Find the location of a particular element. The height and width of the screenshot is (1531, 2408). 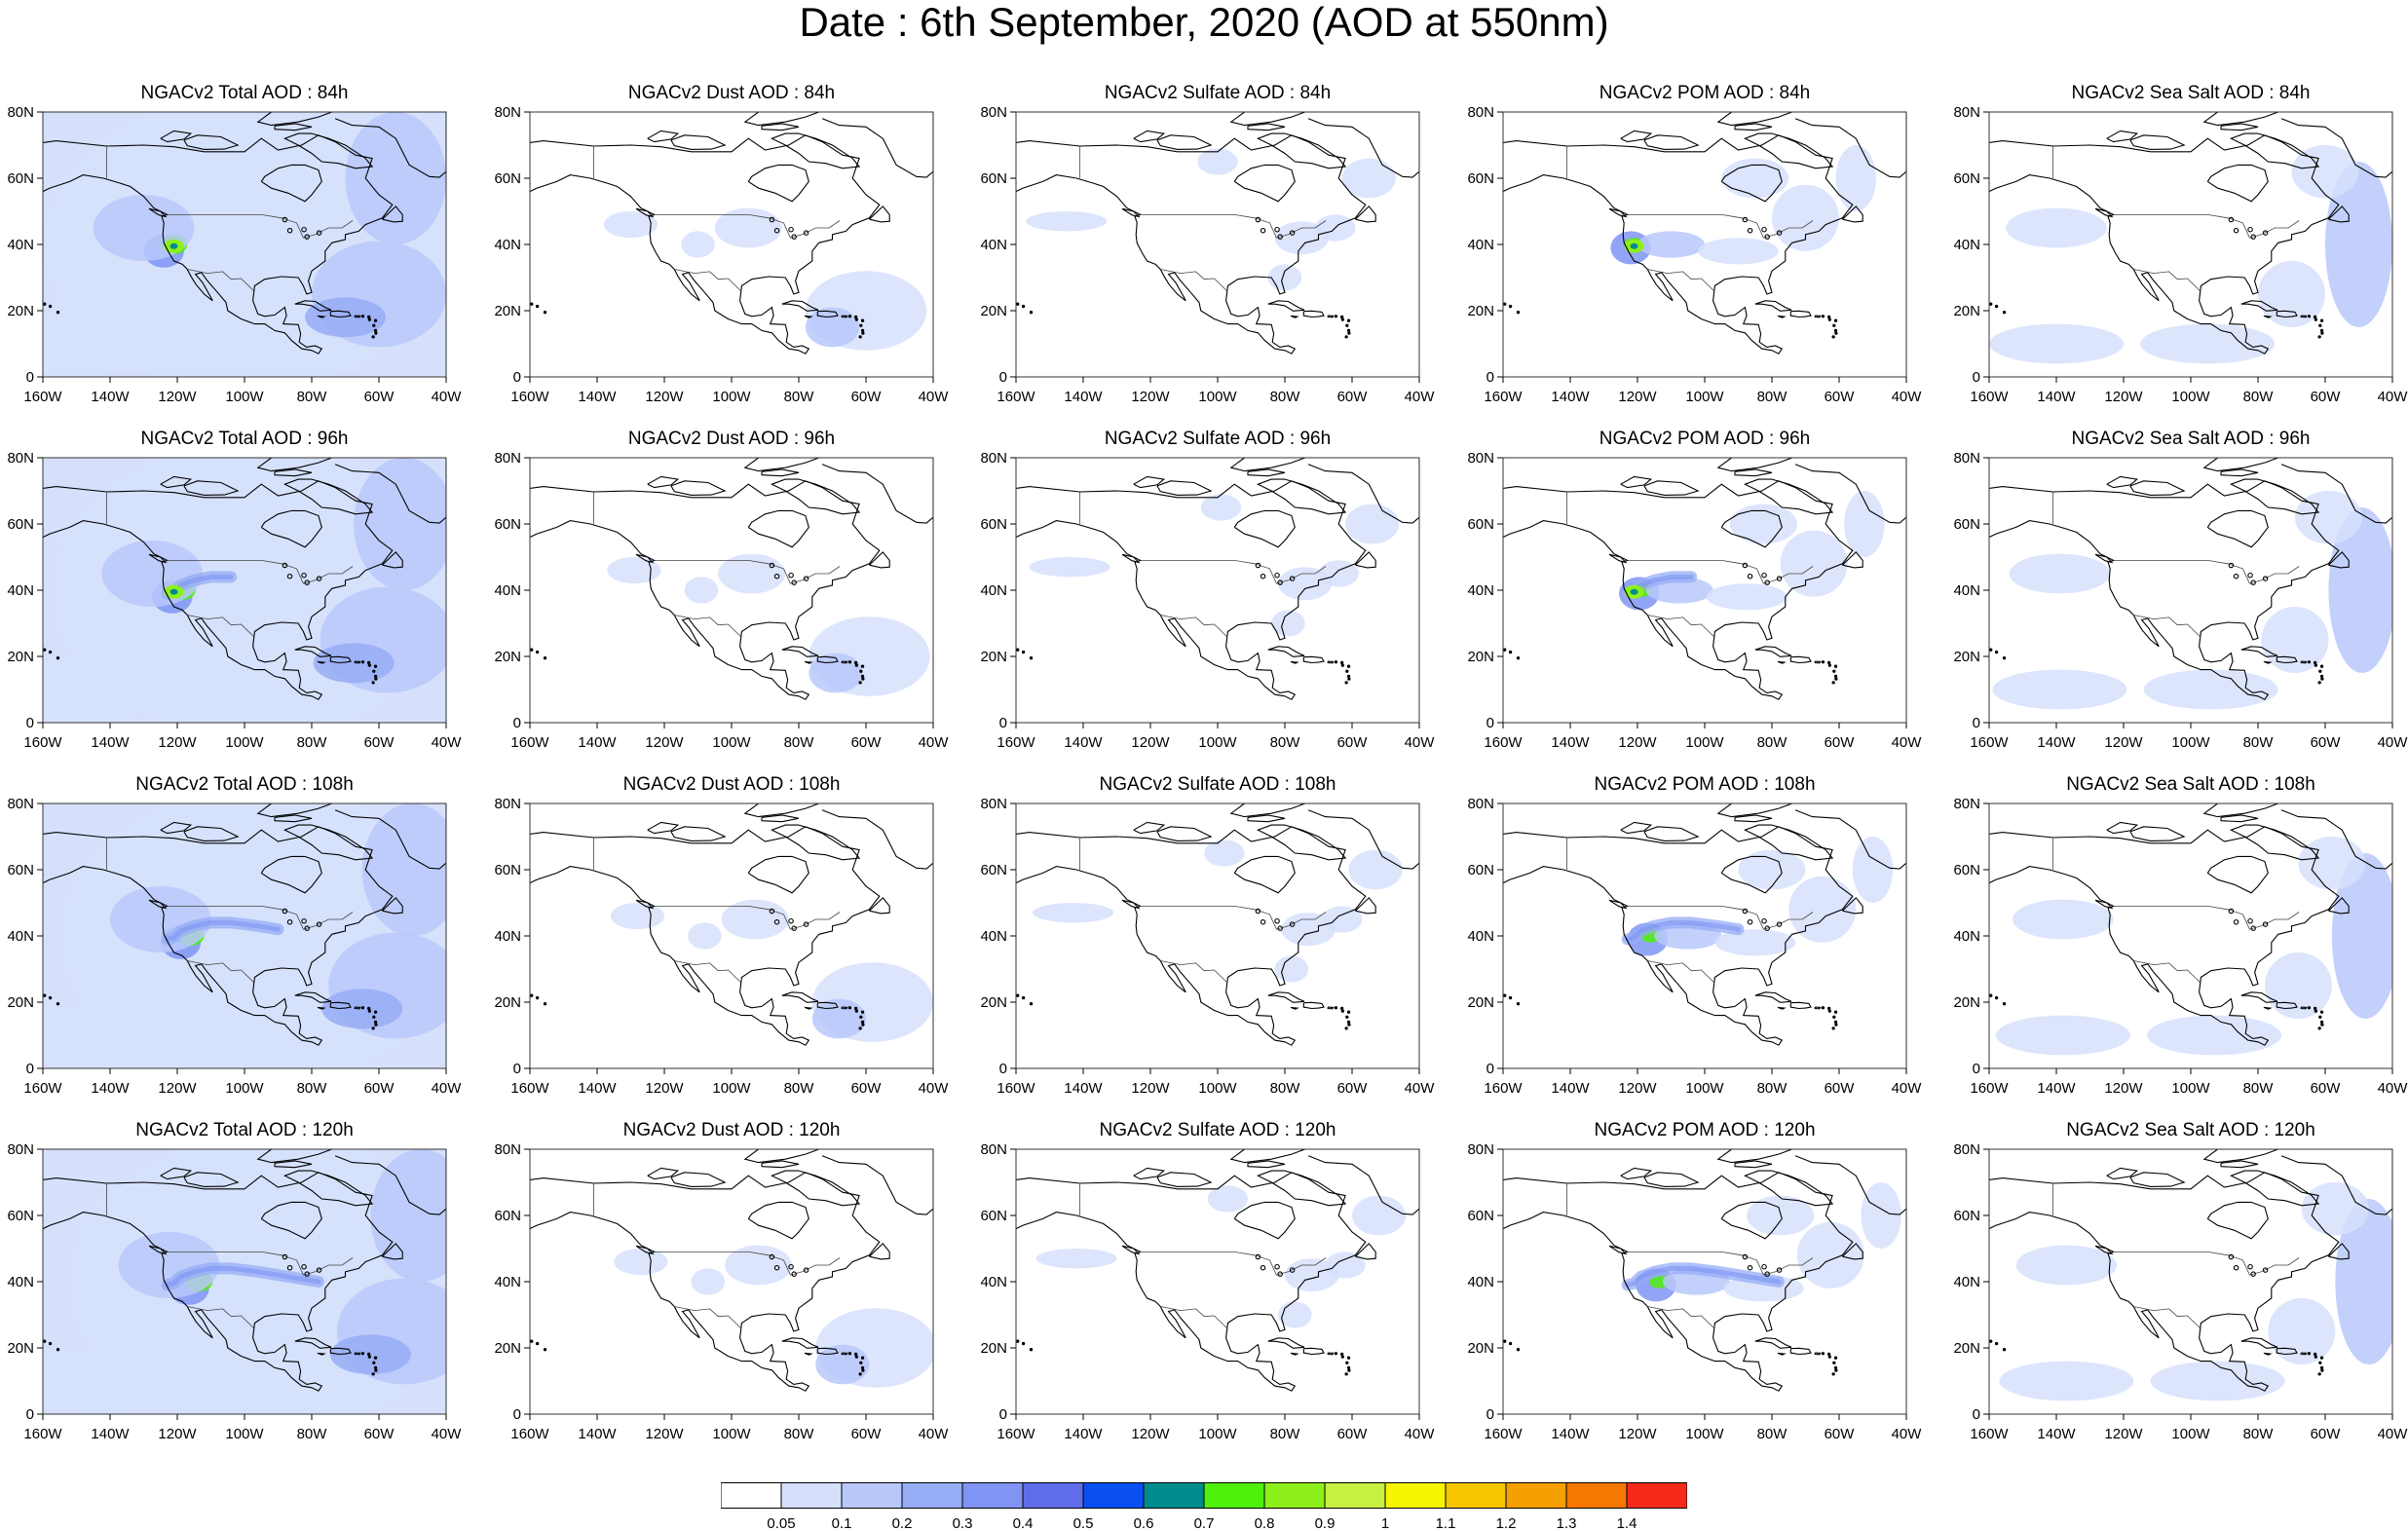

aod-field is located at coordinates (2193, 946).